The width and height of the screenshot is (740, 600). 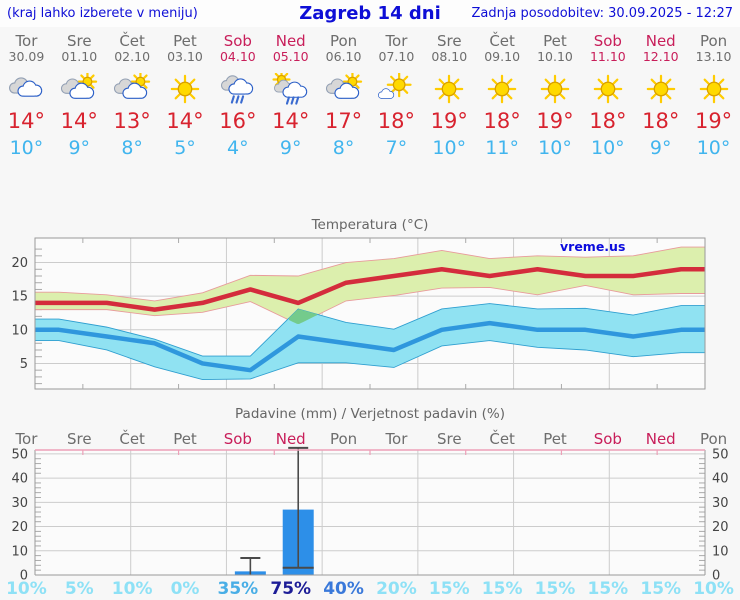 I want to click on forecast-day-column: Ned 12.10 18° 9°, so click(x=660, y=94).